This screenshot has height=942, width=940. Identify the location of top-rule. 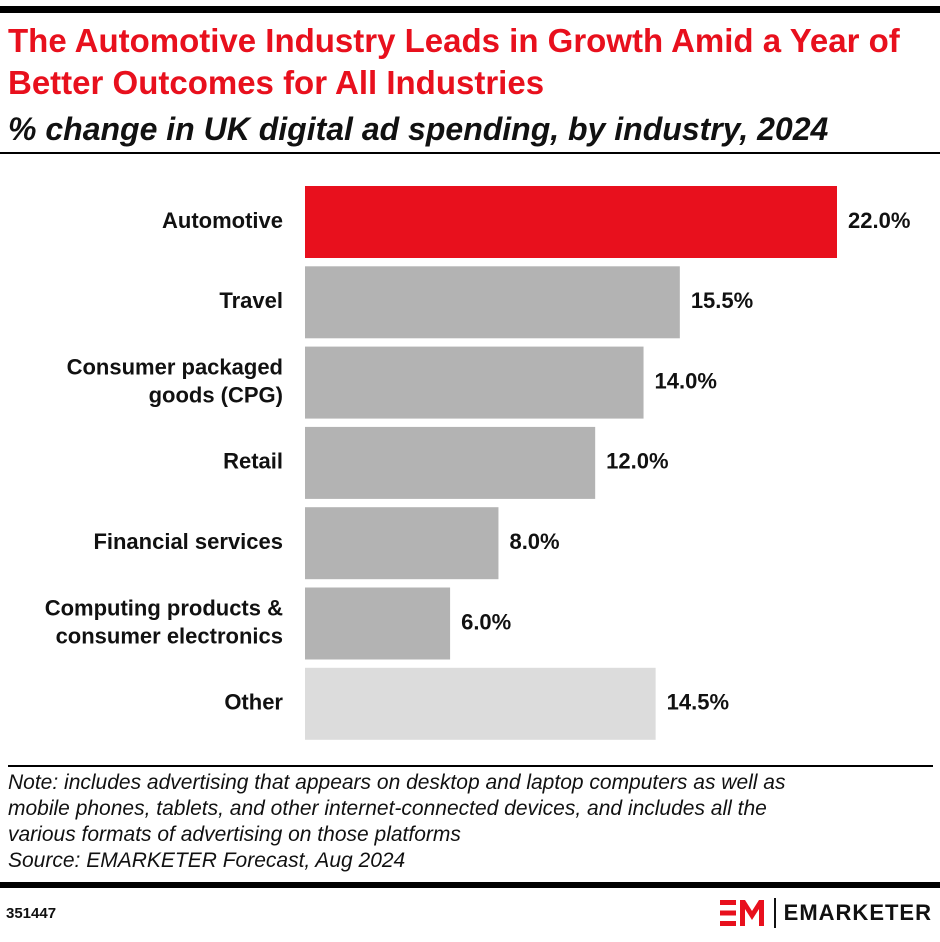
(470, 9).